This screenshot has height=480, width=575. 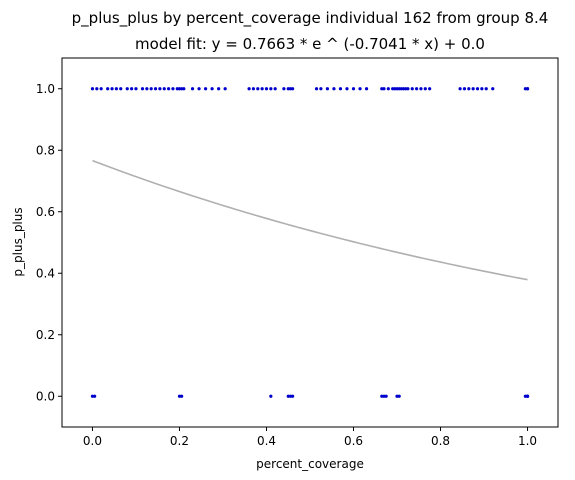 I want to click on y-axis-ticks: 0.0 0.2 0.4 0.6 0.8 1.0, so click(x=49, y=242).